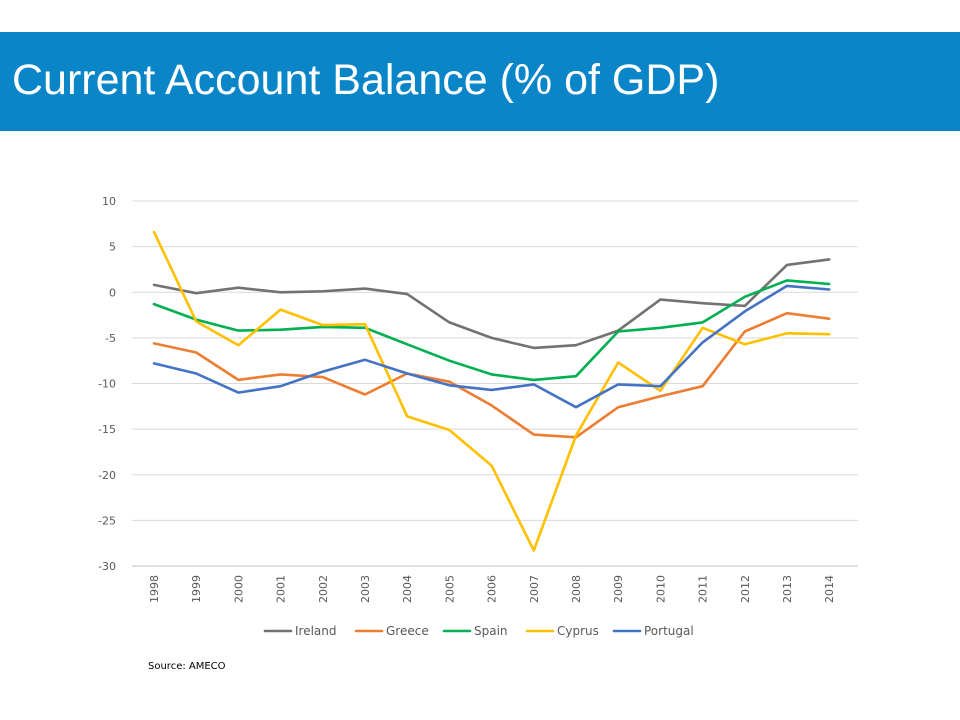 This screenshot has height=720, width=960. Describe the element at coordinates (491, 304) in the screenshot. I see `series-line-ireland` at that location.